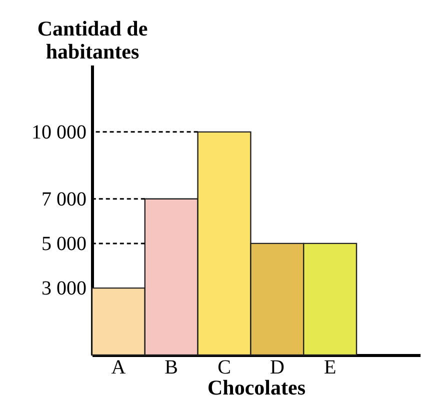  What do you see at coordinates (118, 367) in the screenshot?
I see `x-tick-label: A` at bounding box center [118, 367].